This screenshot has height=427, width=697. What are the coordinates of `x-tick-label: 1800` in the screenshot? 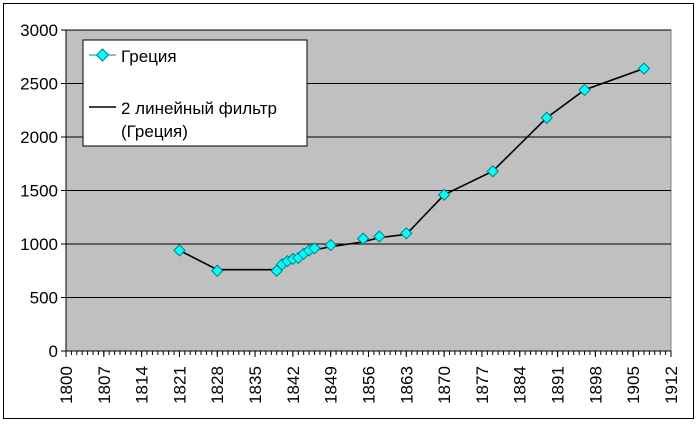 It's located at (66, 385).